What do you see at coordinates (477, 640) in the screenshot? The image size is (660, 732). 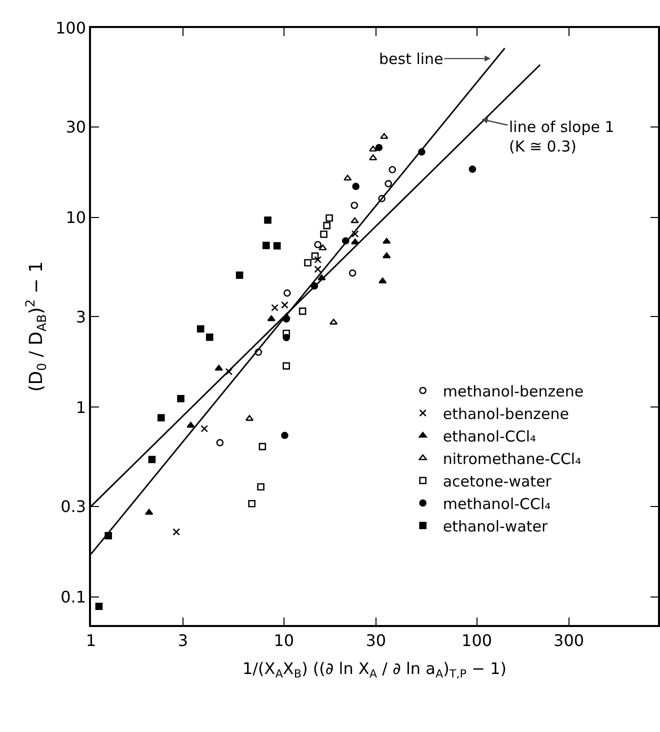 I see `x-tick-label: 100` at bounding box center [477, 640].